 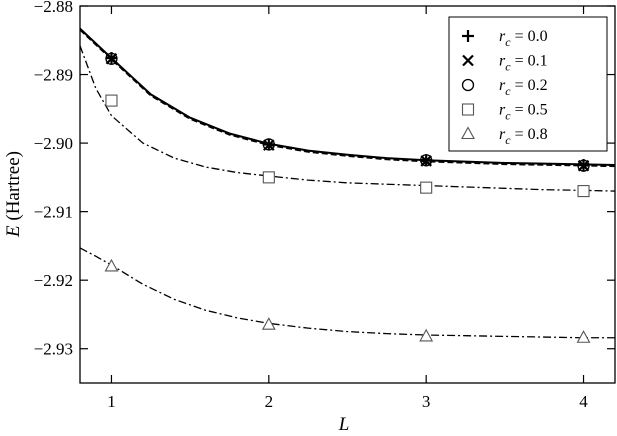 What do you see at coordinates (13, 231) in the screenshot?
I see `y-axis-label-symbol: E` at bounding box center [13, 231].